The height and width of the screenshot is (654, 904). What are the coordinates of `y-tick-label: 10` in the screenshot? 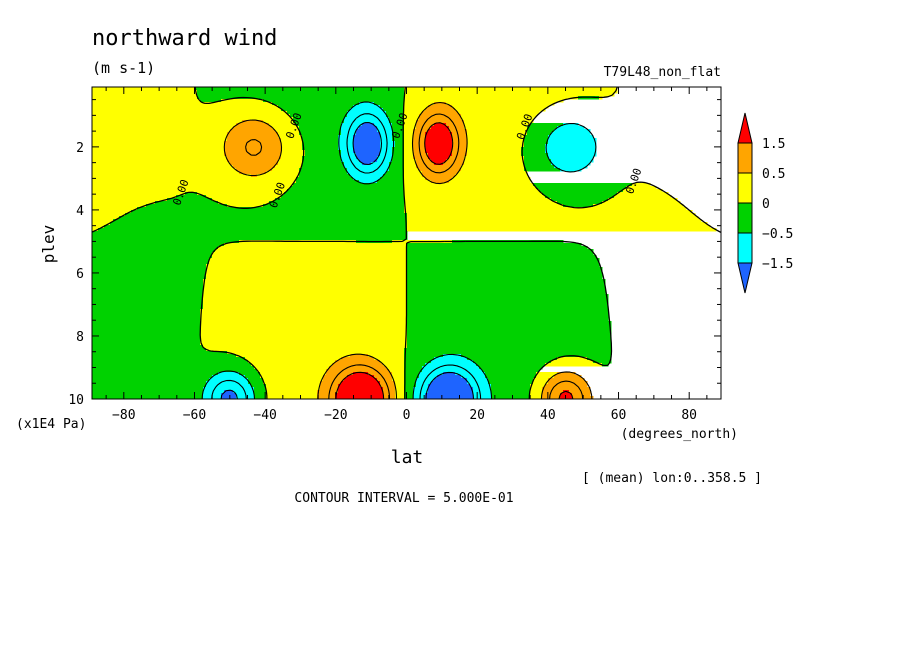 It's located at (76, 400).